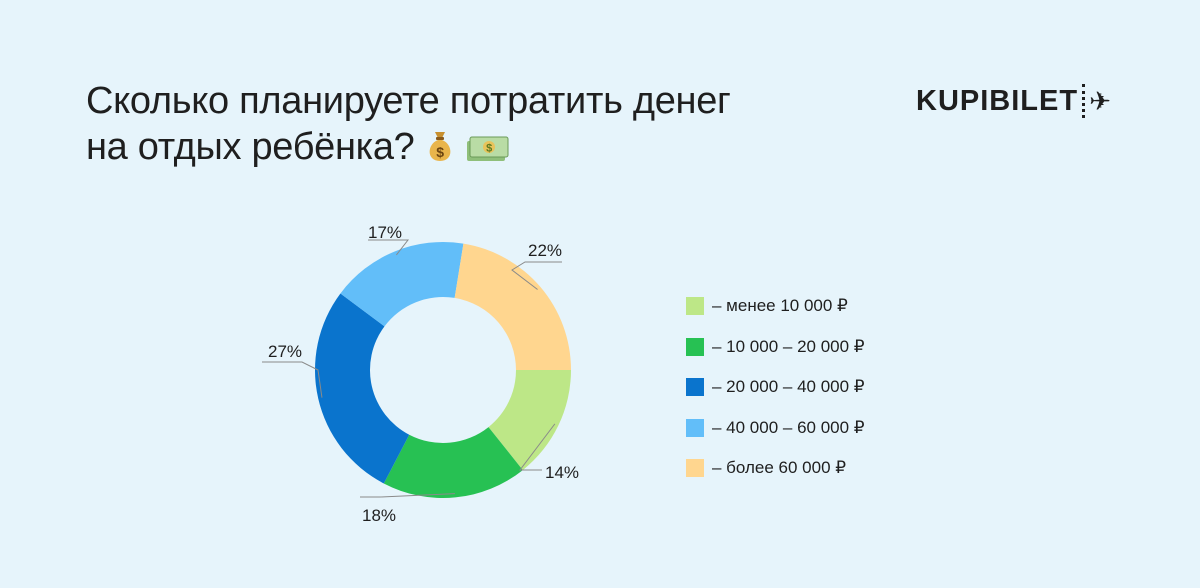  Describe the element at coordinates (780, 306) in the screenshot. I see `legend-label: – менее 10 000 ₽` at that location.